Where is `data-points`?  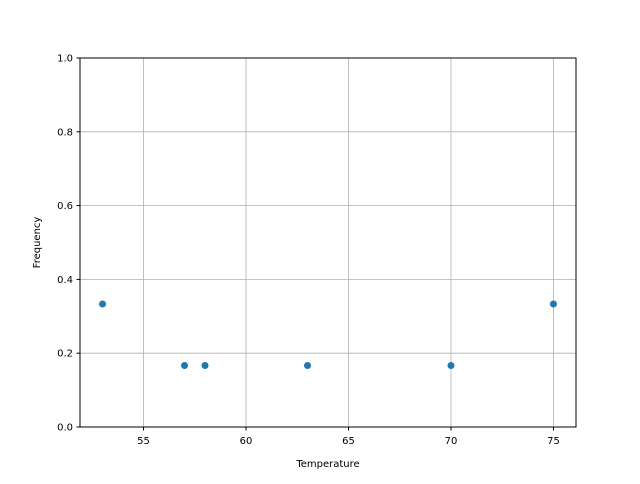 data-points is located at coordinates (328, 334).